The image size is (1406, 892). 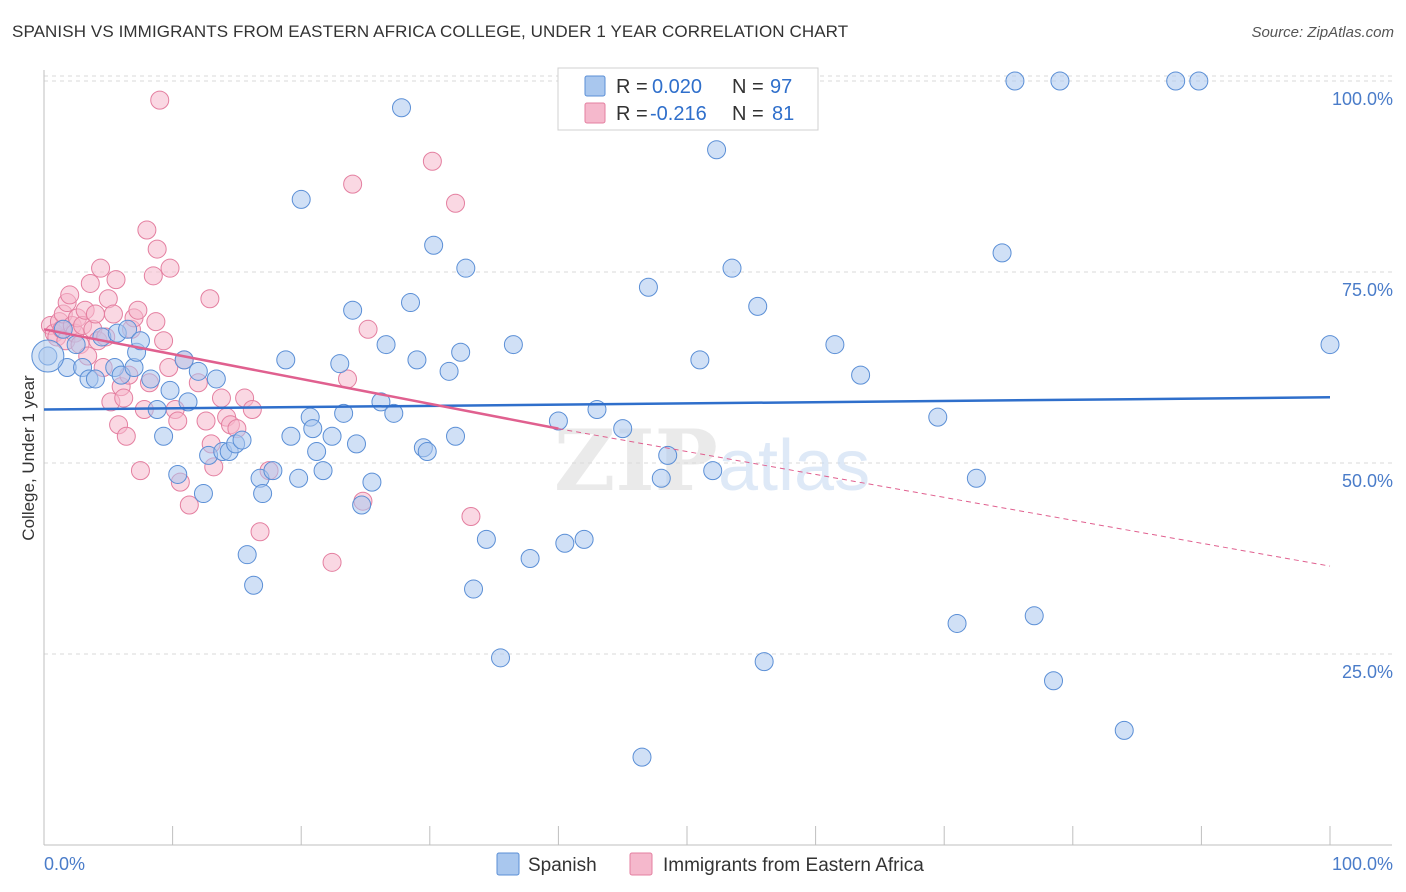 What do you see at coordinates (562, 865) in the screenshot?
I see `bottom-legend-label-spanish: Spanish` at bounding box center [562, 865].